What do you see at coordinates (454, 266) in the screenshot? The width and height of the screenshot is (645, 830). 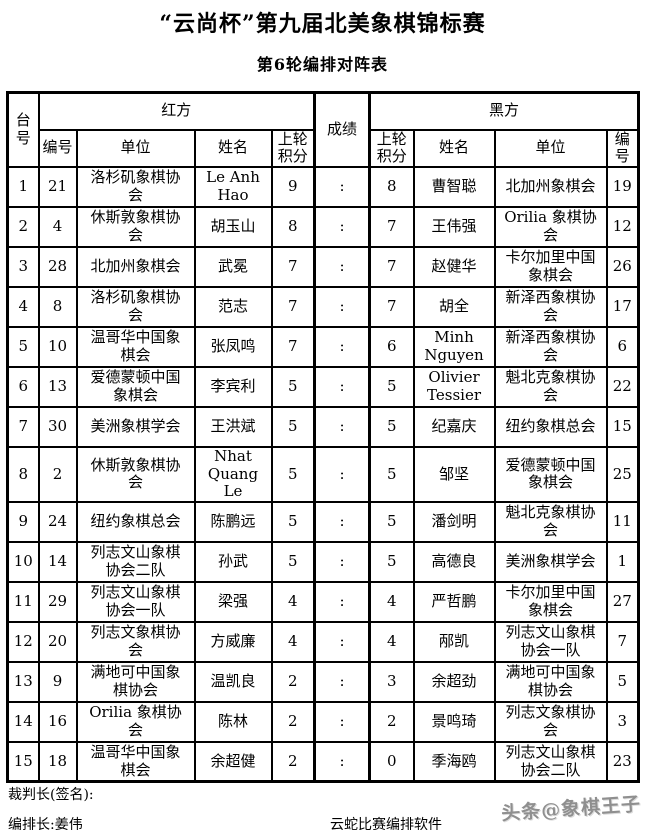 I see `cell-black-name: 赵健华` at bounding box center [454, 266].